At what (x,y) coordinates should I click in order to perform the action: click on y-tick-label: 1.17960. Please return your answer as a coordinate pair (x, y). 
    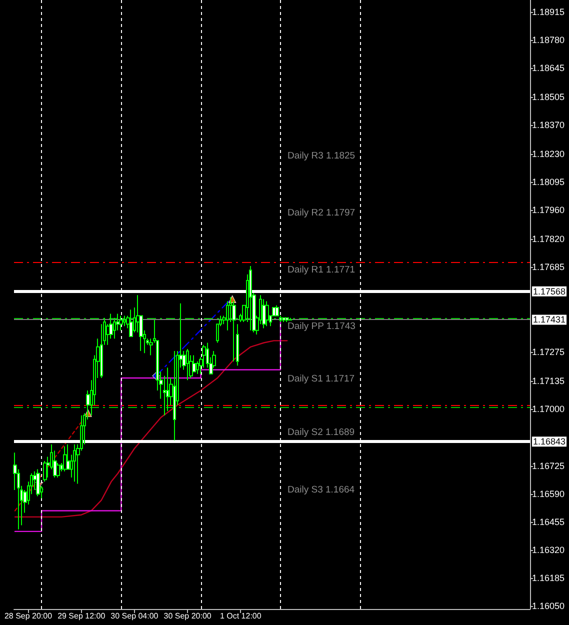
    Looking at the image, I should click on (548, 210).